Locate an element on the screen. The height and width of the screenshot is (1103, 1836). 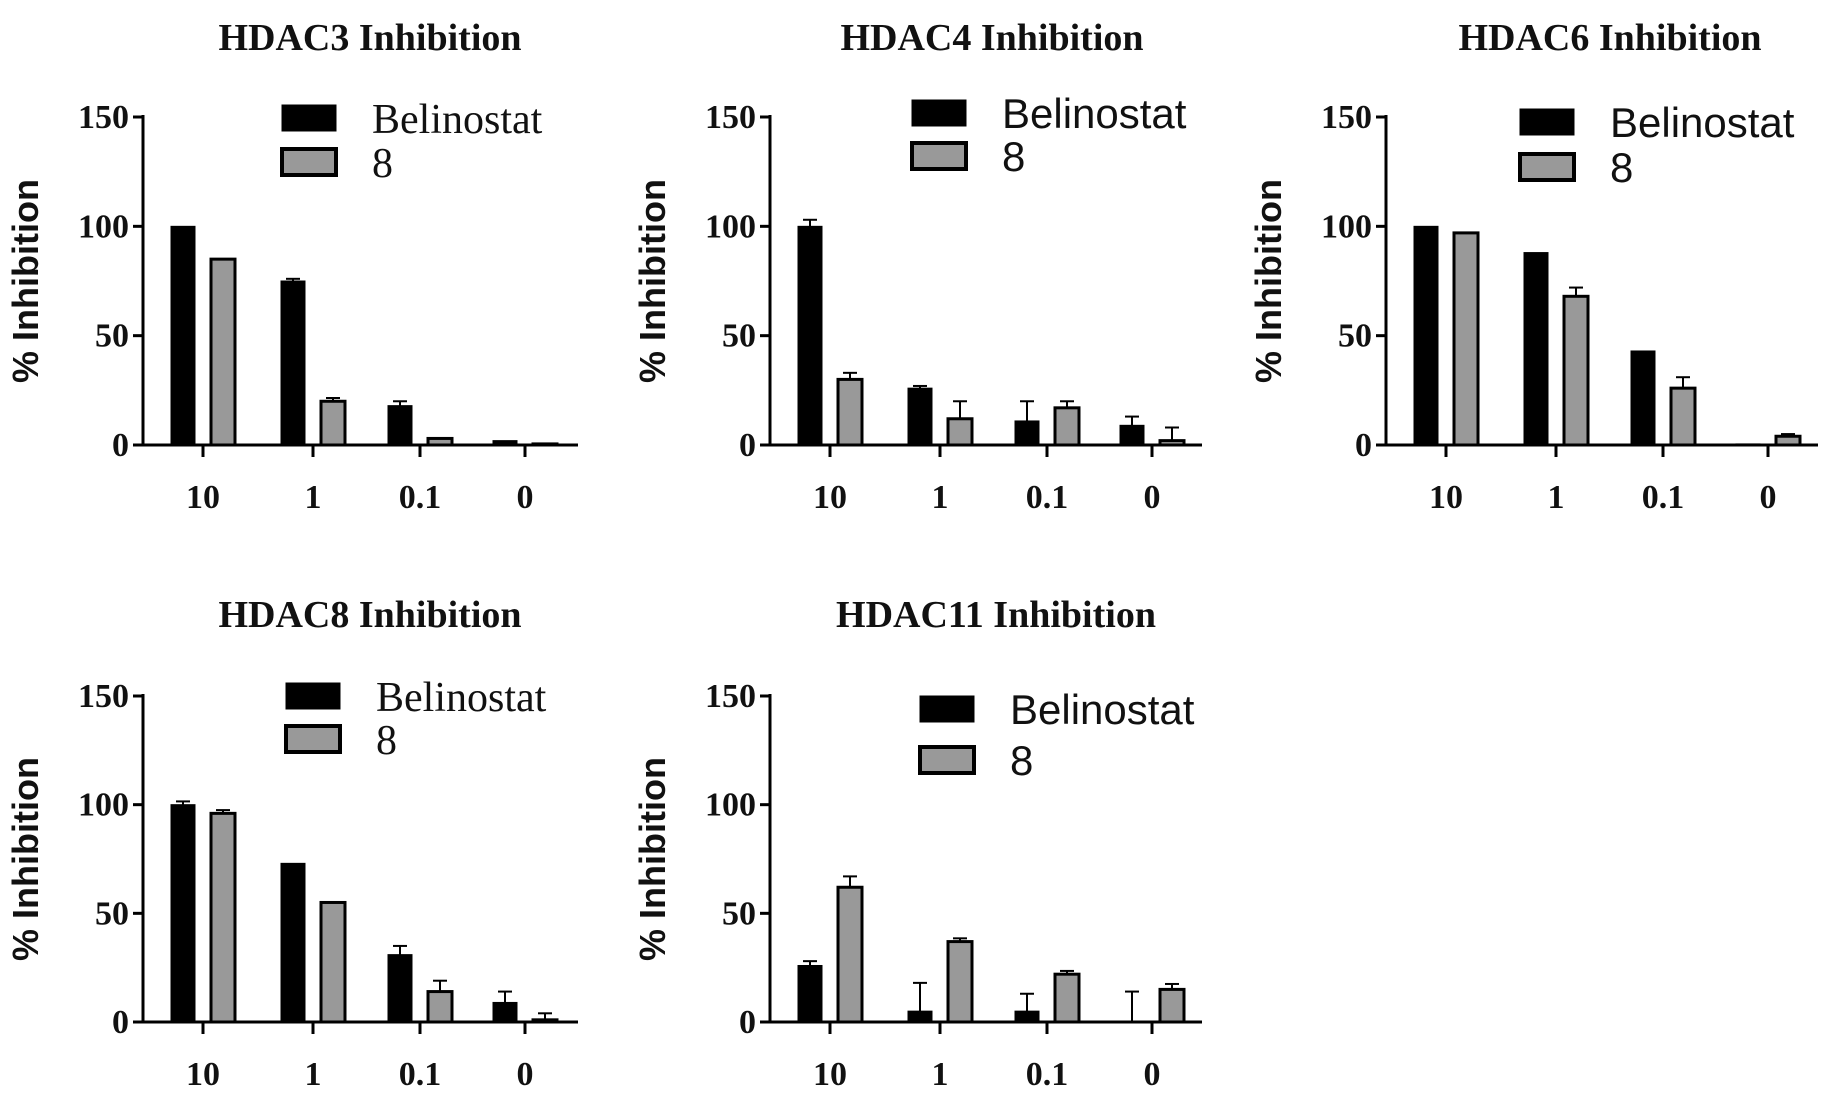
chart-title: HDAC4 Inhibition is located at coordinates (991, 38).